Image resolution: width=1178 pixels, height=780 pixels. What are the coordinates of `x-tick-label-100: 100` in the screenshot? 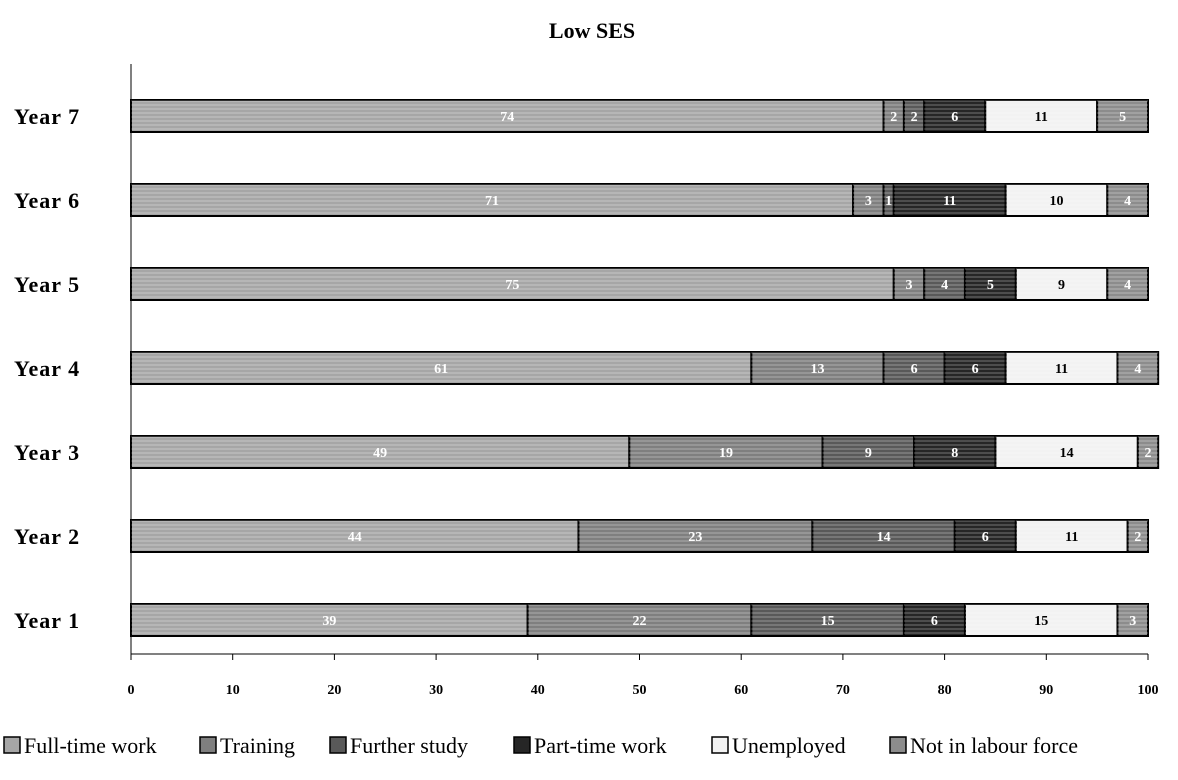 It's located at (1148, 690).